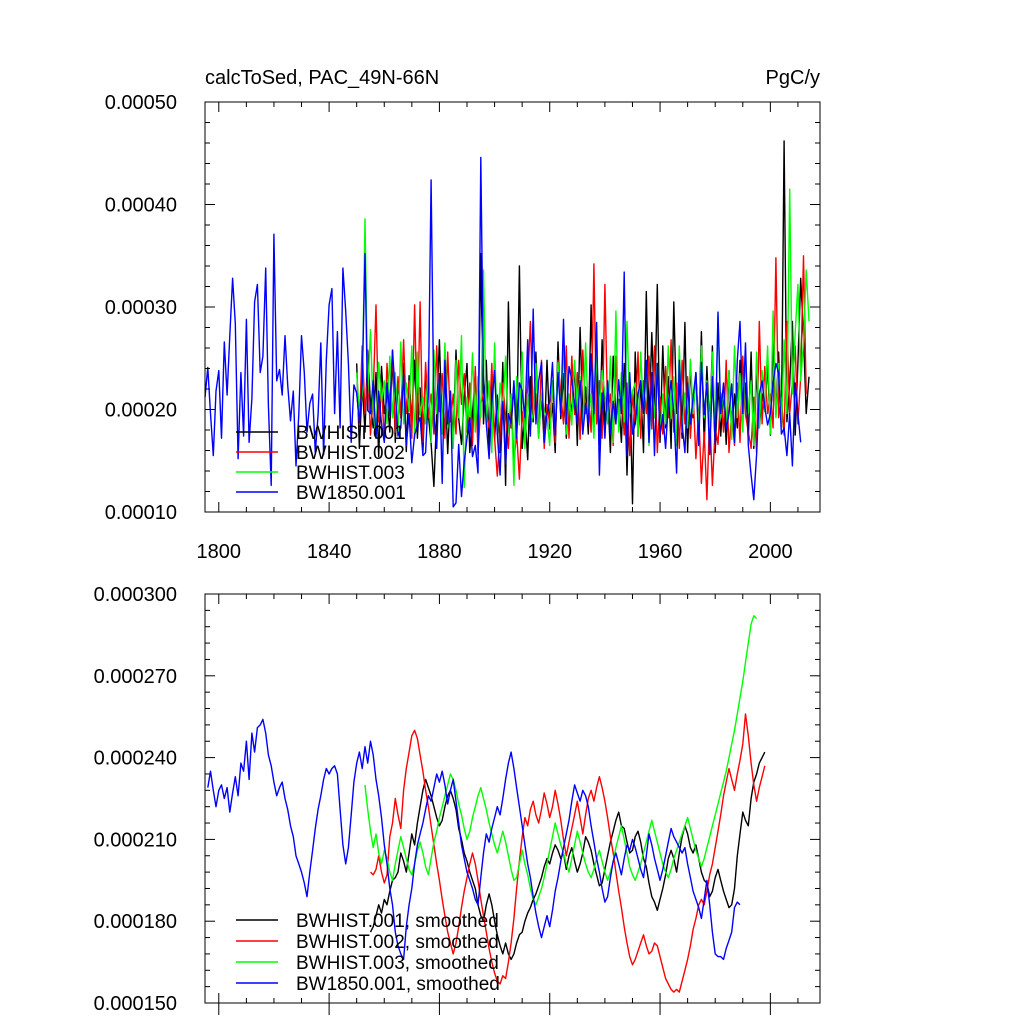 Image resolution: width=1024 pixels, height=1024 pixels. I want to click on y-tick-label: 0.00010, so click(141, 513).